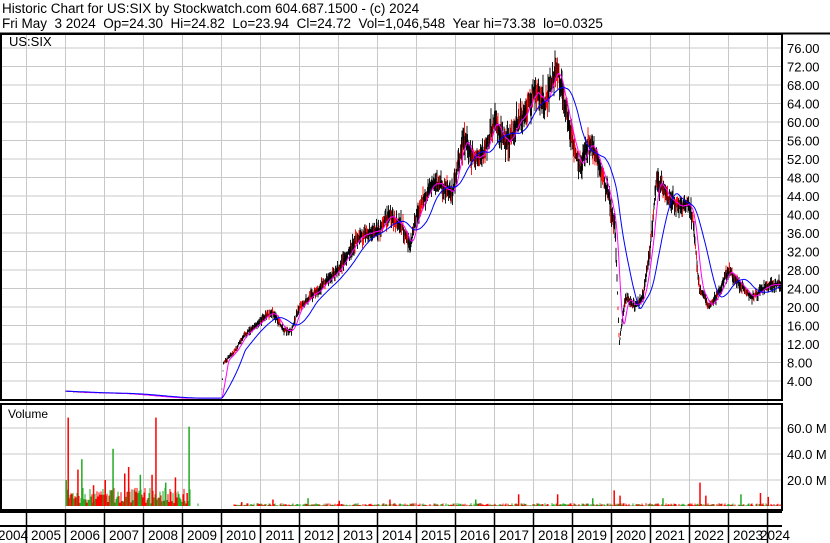  Describe the element at coordinates (592, 535) in the screenshot. I see `year-tick-label: 2019` at that location.